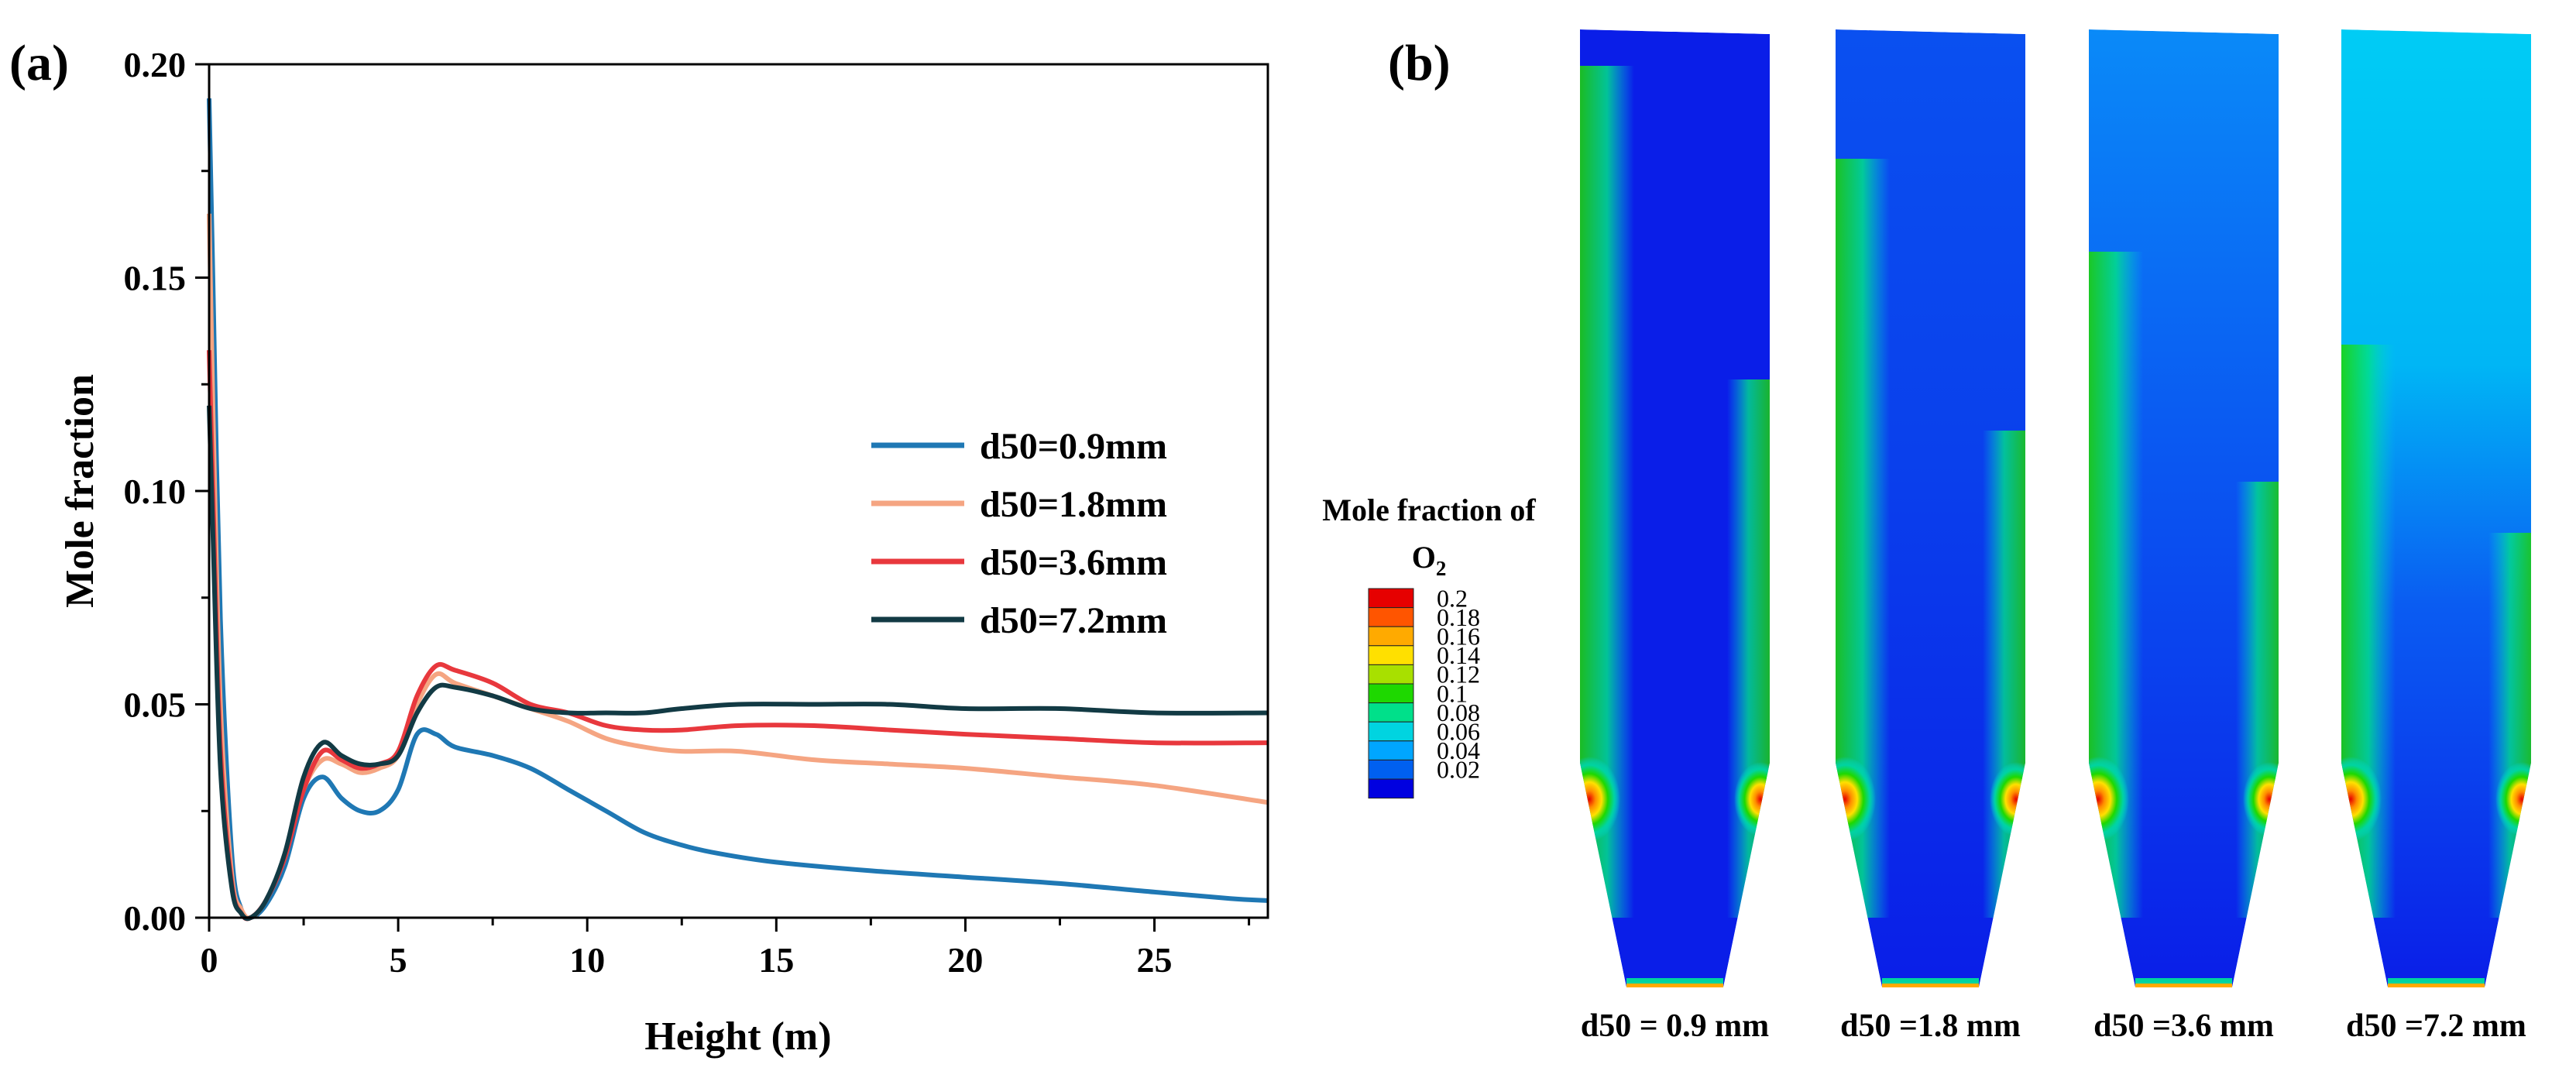 The width and height of the screenshot is (2576, 1078). What do you see at coordinates (1458, 750) in the screenshot?
I see `colorbar-tick-label: 0.04` at bounding box center [1458, 750].